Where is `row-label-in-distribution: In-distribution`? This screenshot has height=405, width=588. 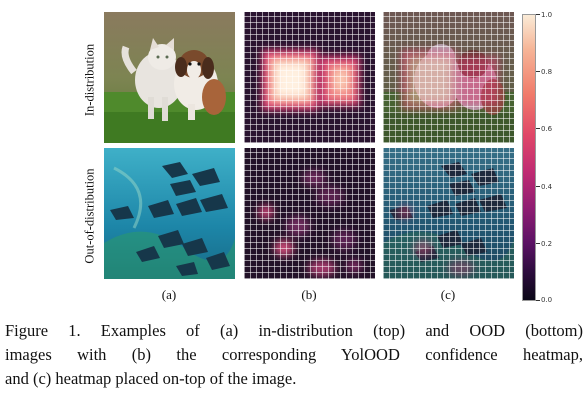
row-label-in-distribution: In-distribution is located at coordinates (89, 80).